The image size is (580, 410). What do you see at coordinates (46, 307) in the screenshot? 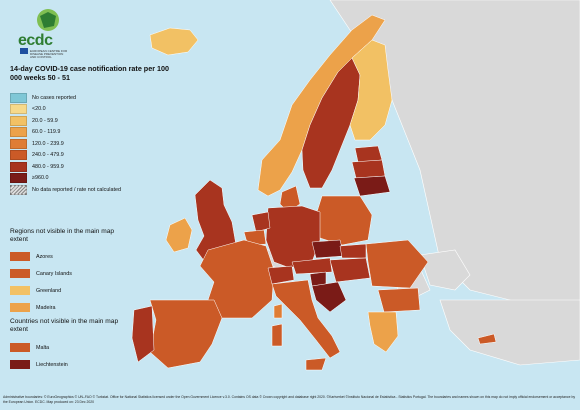
I see `inset-label: Madeira` at bounding box center [46, 307].